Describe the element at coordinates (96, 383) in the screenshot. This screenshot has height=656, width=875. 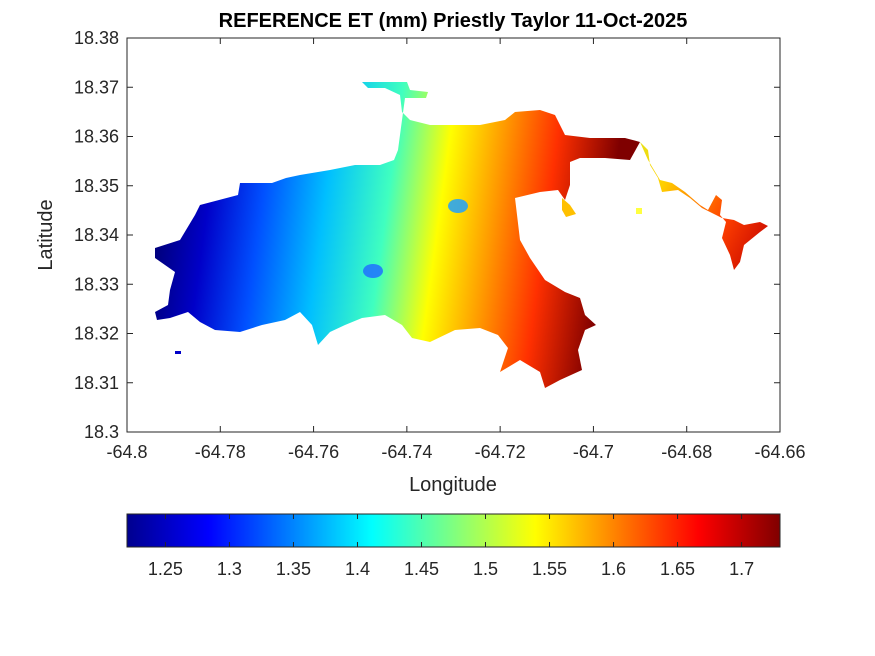
I see `y-tick-label: 18.31` at that location.